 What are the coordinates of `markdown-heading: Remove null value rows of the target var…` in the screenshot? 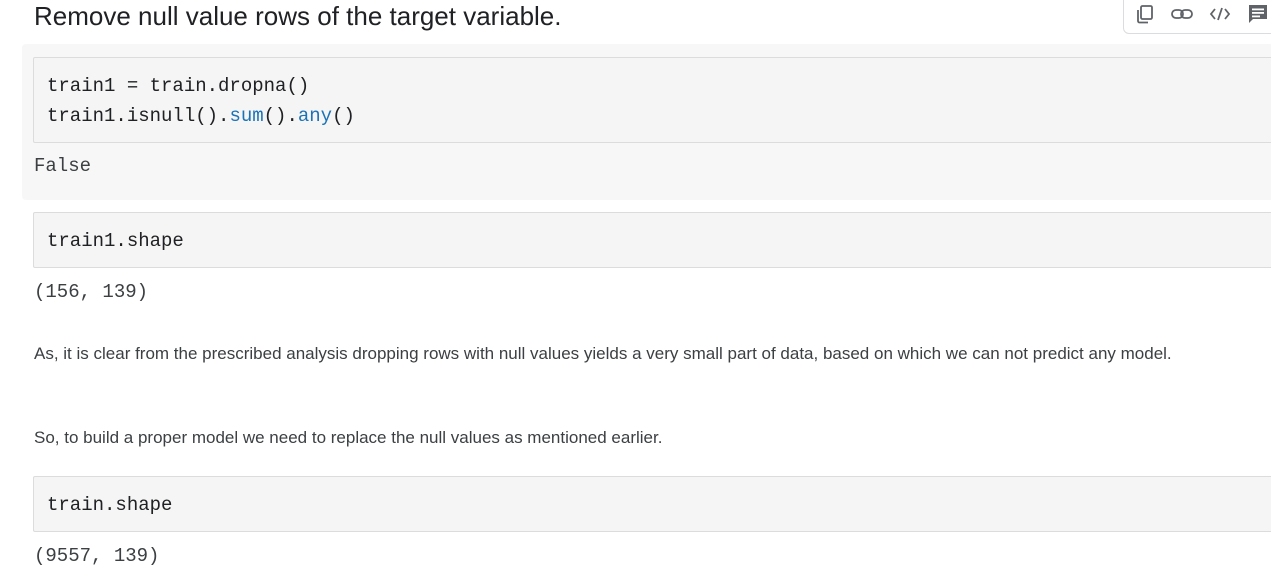 It's located at (298, 16).